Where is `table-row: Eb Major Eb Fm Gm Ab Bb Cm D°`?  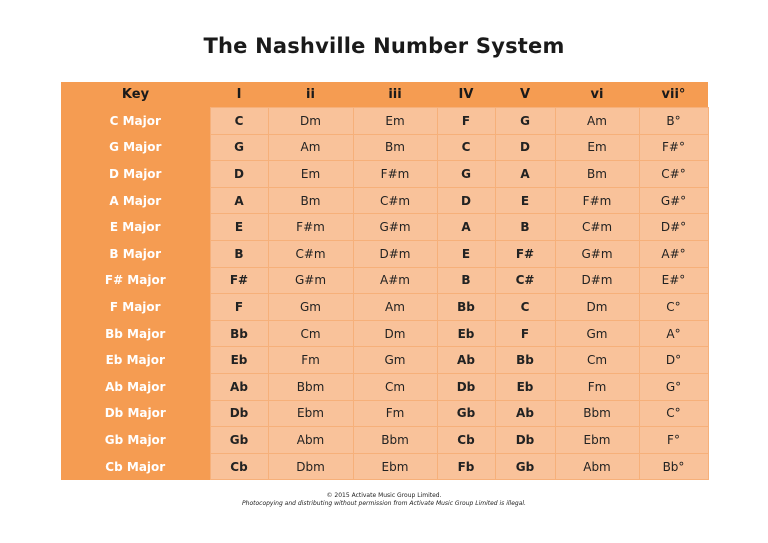 table-row: Eb Major Eb Fm Gm Ab Bb Cm D° is located at coordinates (385, 360).